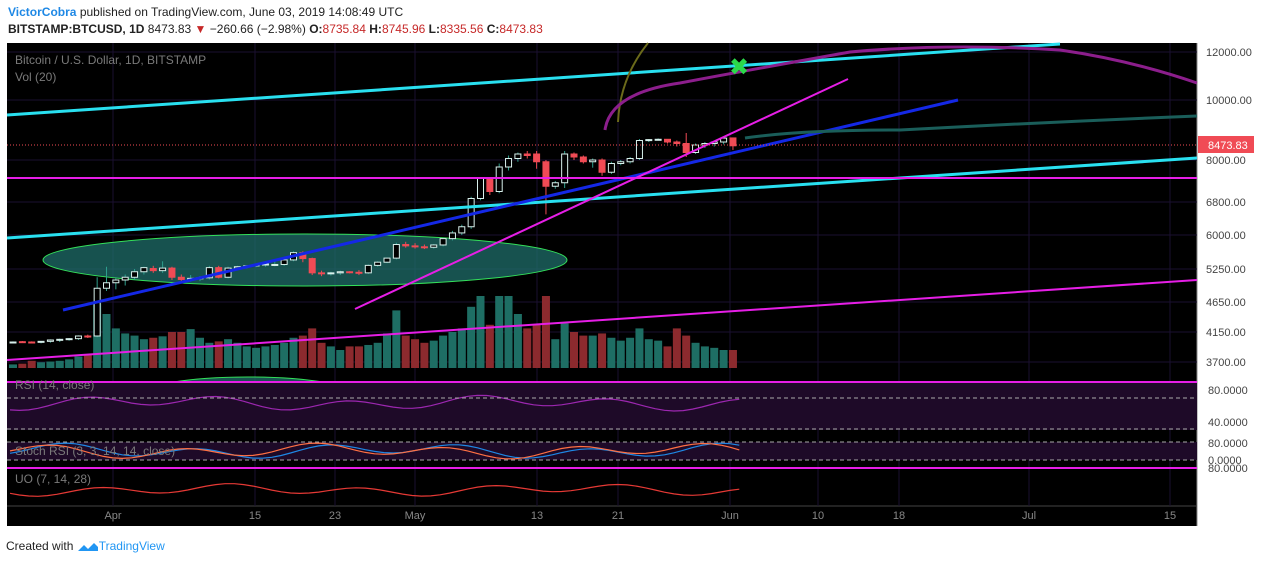  Describe the element at coordinates (899, 516) in the screenshot. I see `time-tick-label: 18` at that location.